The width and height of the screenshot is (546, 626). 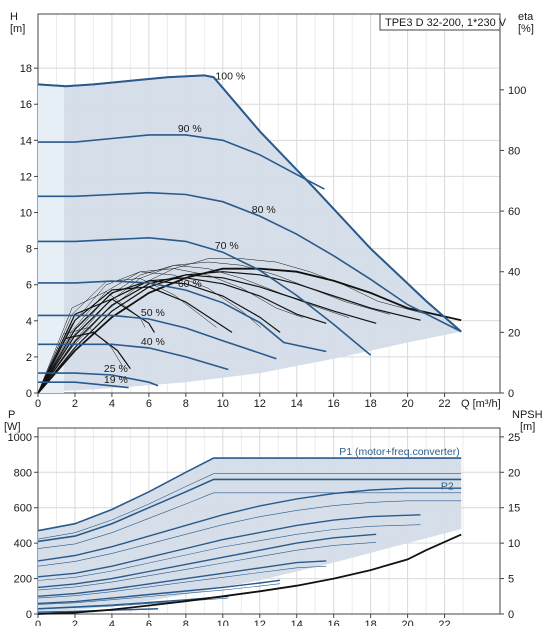 I want to click on head-curve-40pct, so click(x=133, y=357).